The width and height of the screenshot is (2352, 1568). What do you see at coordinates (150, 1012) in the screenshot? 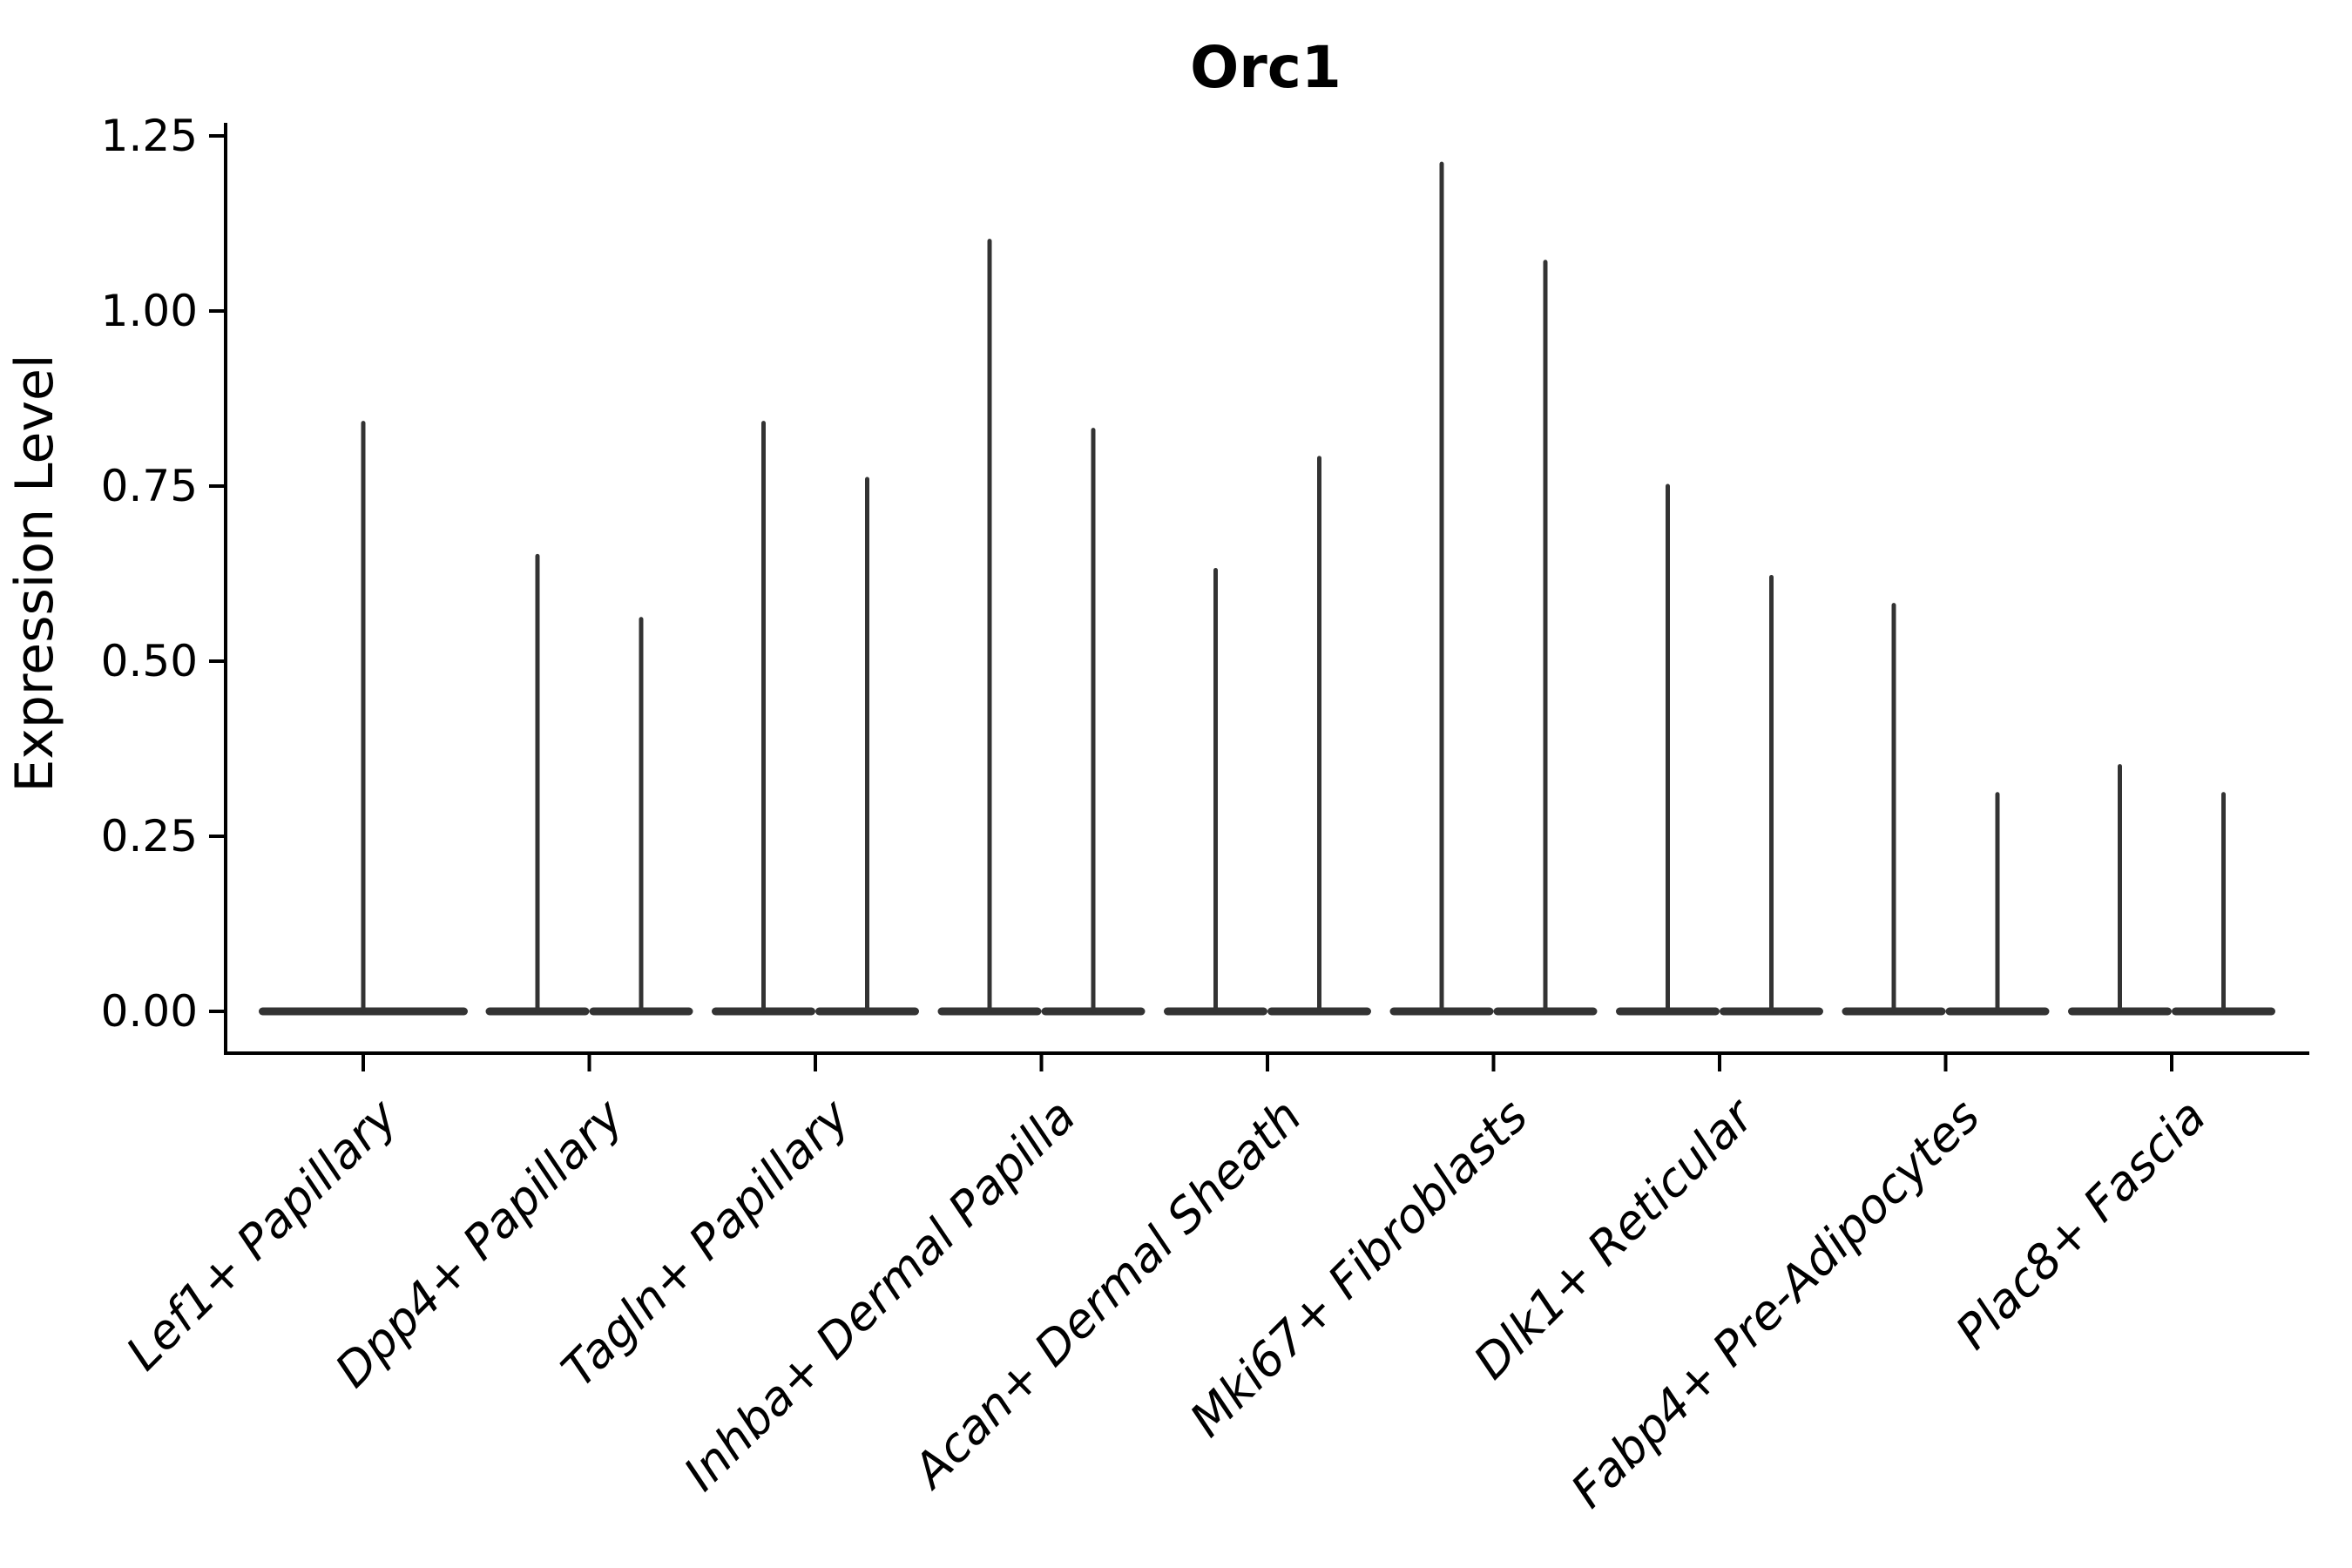
I see `y-tick-label: 0.00` at bounding box center [150, 1012].